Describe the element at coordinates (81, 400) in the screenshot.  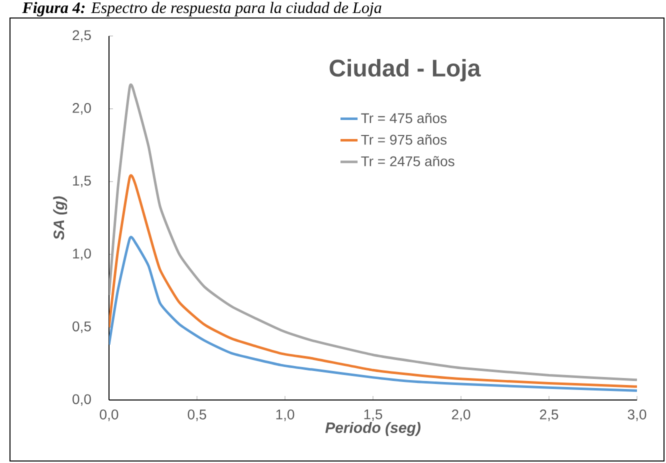
I see `y-tick-label: 0,0` at that location.